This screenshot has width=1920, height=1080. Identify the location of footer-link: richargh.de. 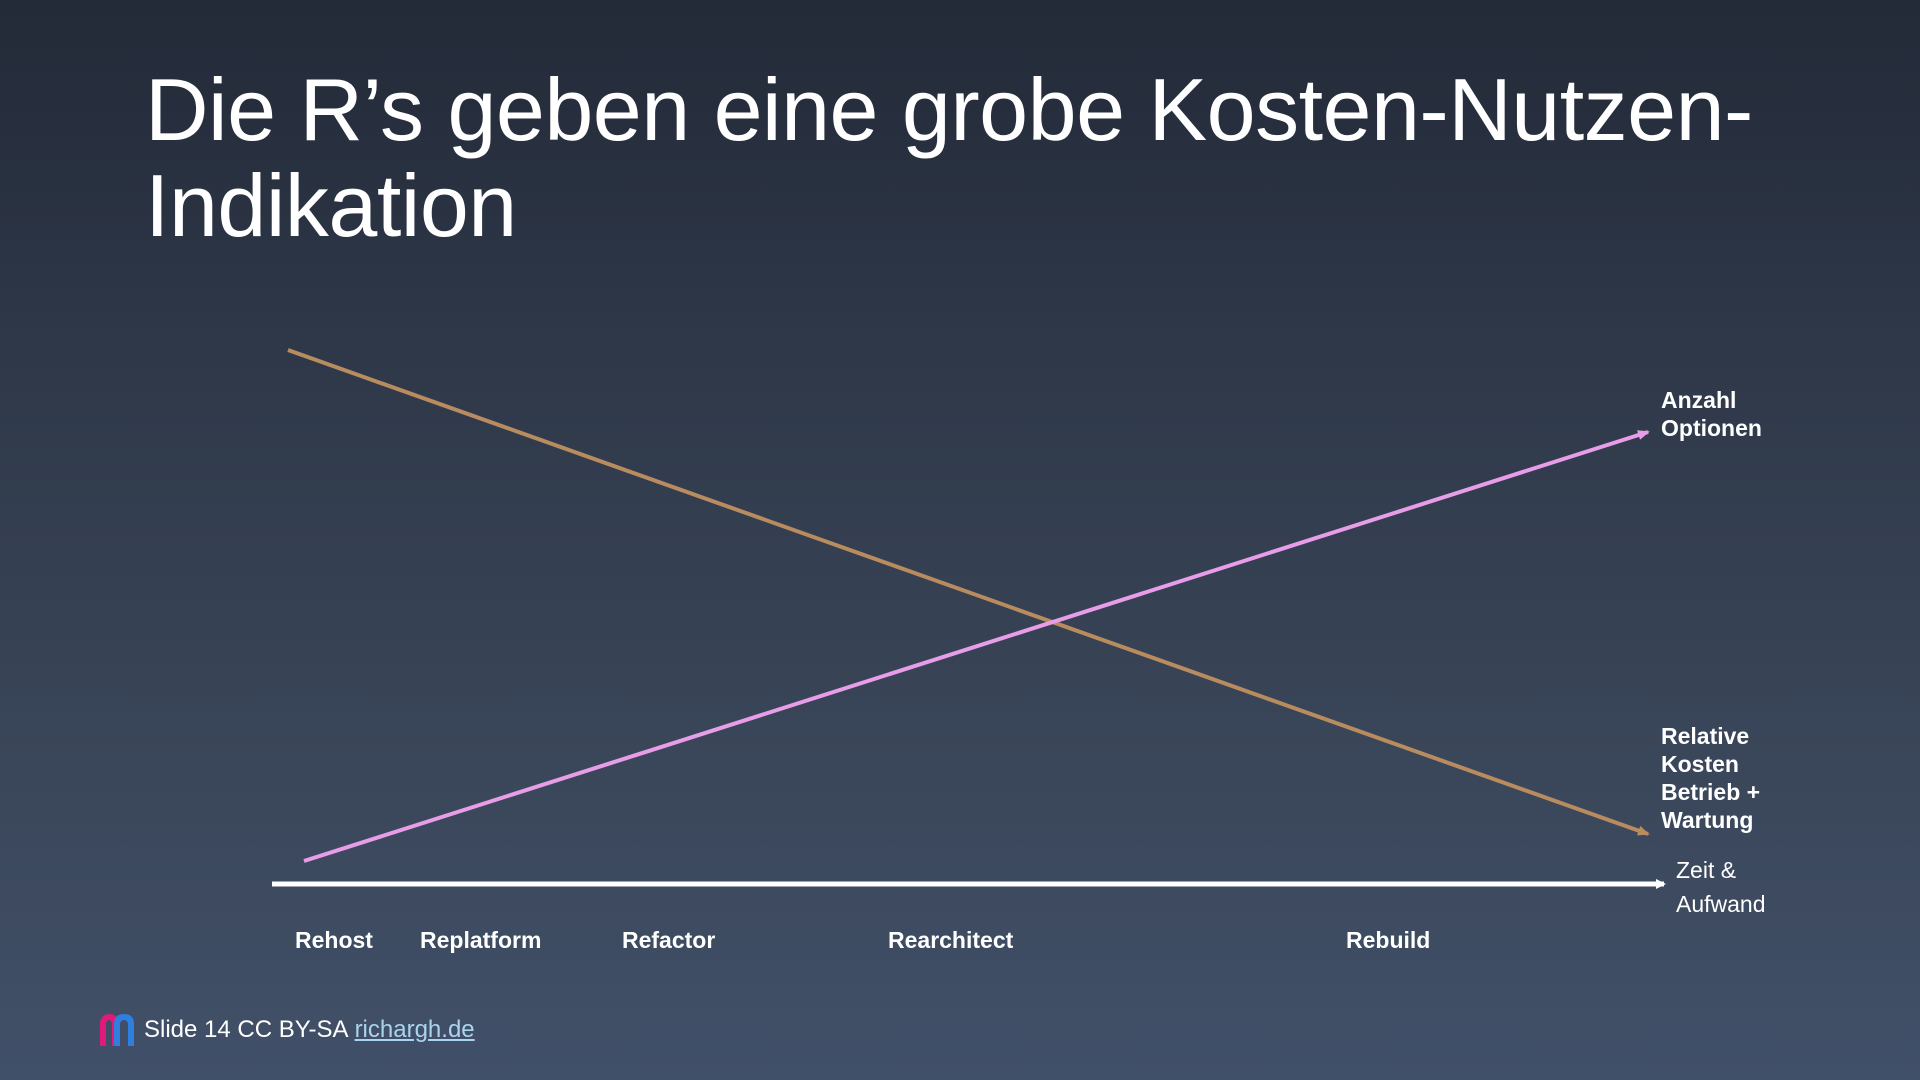
(414, 1029).